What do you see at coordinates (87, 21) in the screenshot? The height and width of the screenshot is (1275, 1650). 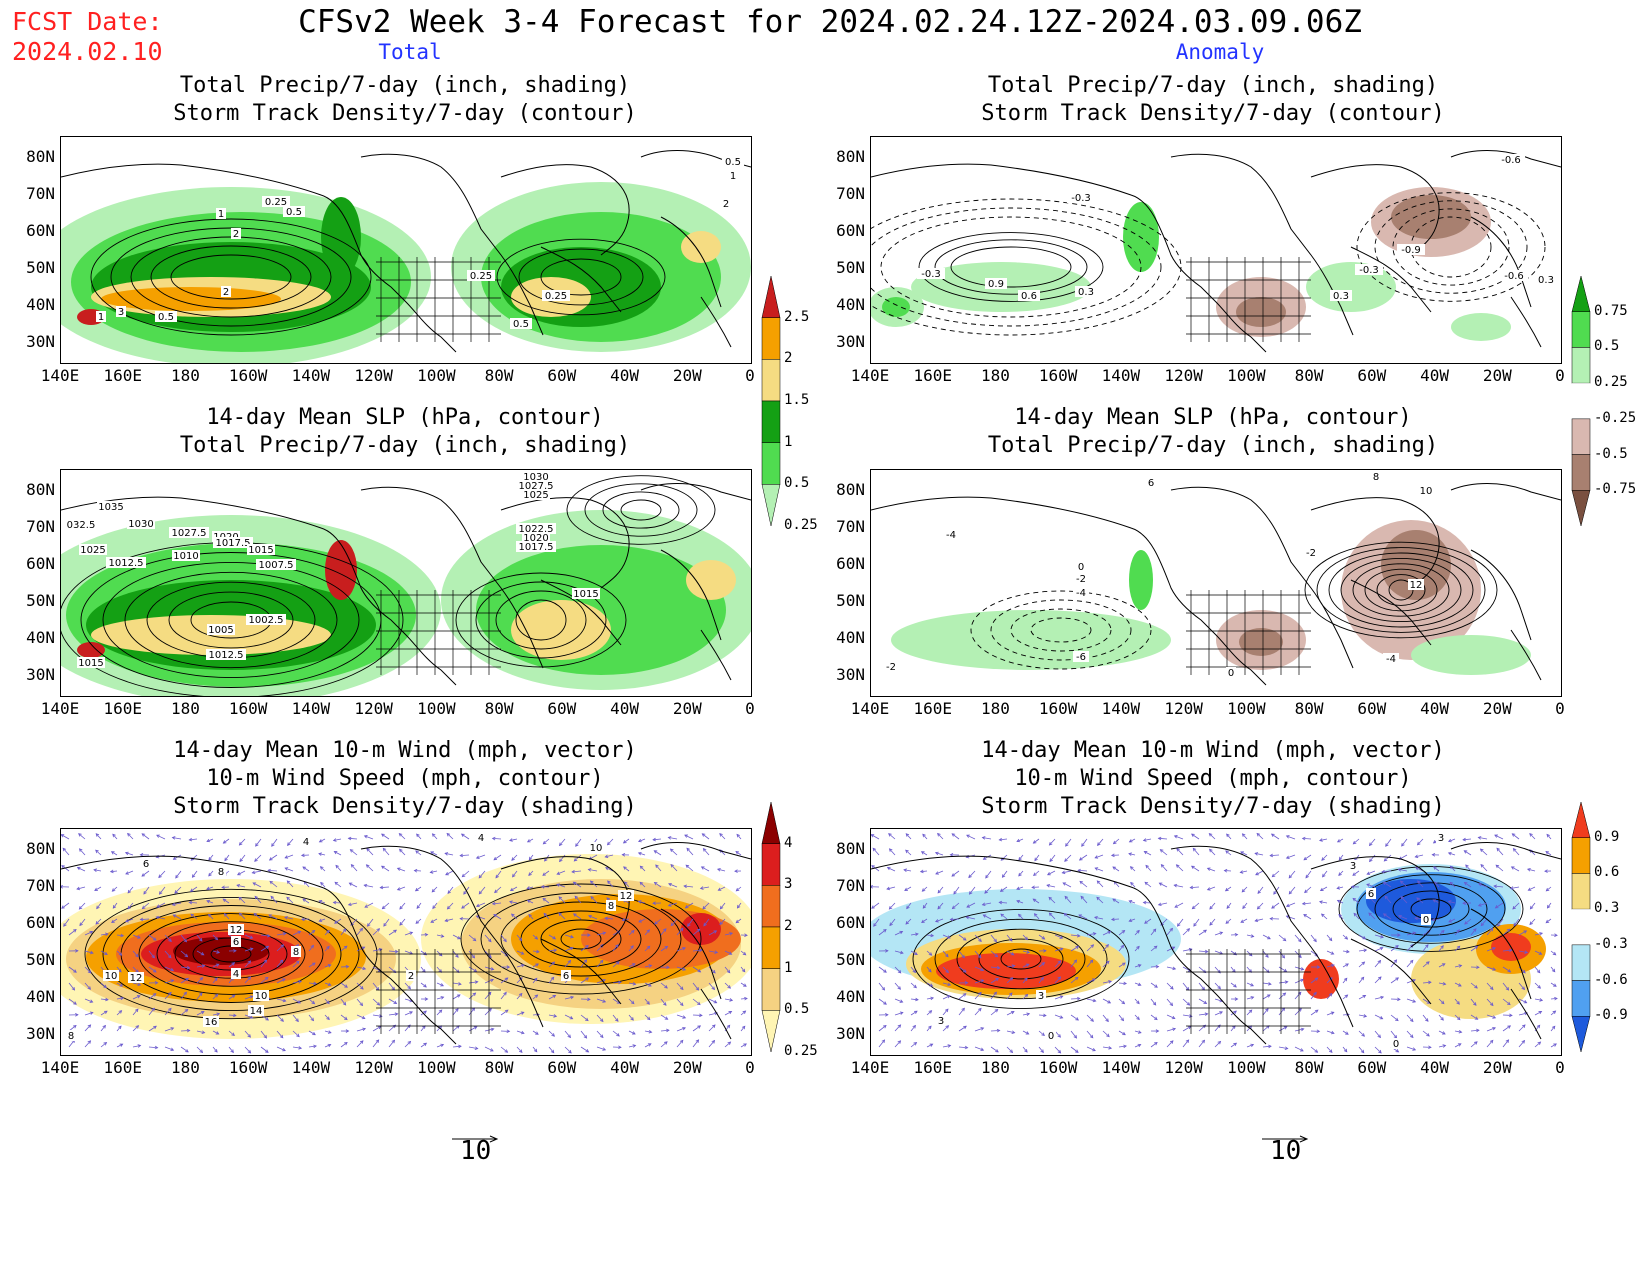 I see `fcst-date-label: FCST Date:` at bounding box center [87, 21].